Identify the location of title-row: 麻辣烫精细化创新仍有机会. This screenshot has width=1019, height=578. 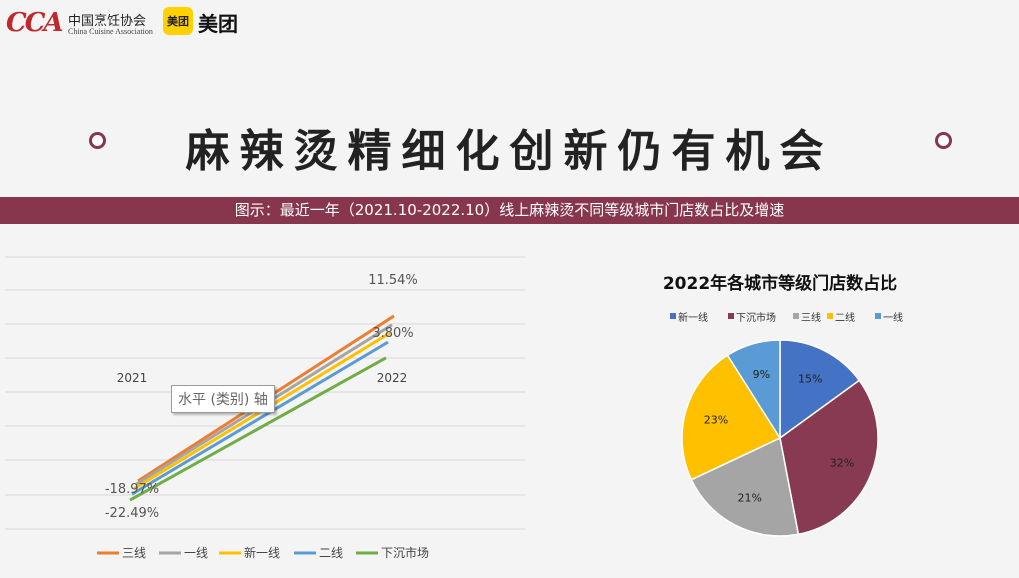
(509, 141).